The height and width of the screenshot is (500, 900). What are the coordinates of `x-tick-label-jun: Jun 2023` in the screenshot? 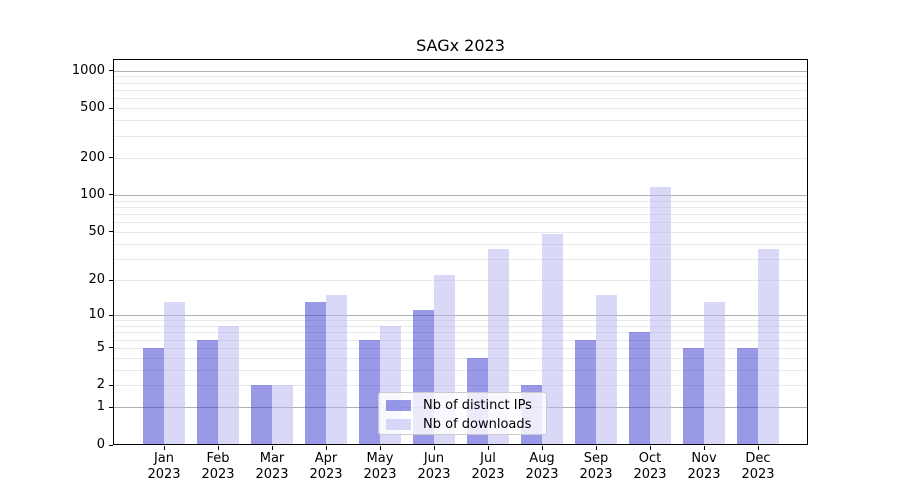 It's located at (434, 467).